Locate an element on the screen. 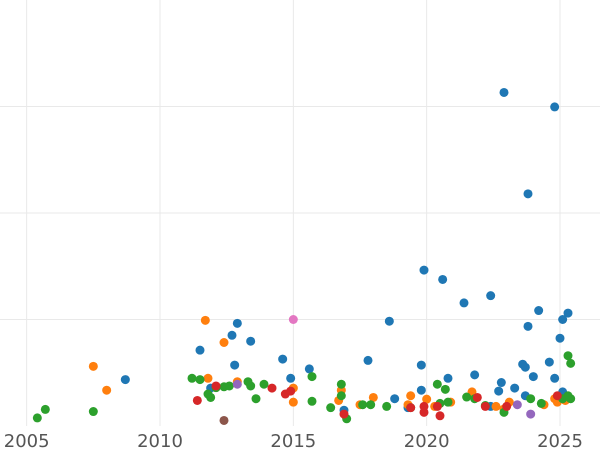  x-tick-labels: 2005 2010 2015 2020 2025 is located at coordinates (293, 440).